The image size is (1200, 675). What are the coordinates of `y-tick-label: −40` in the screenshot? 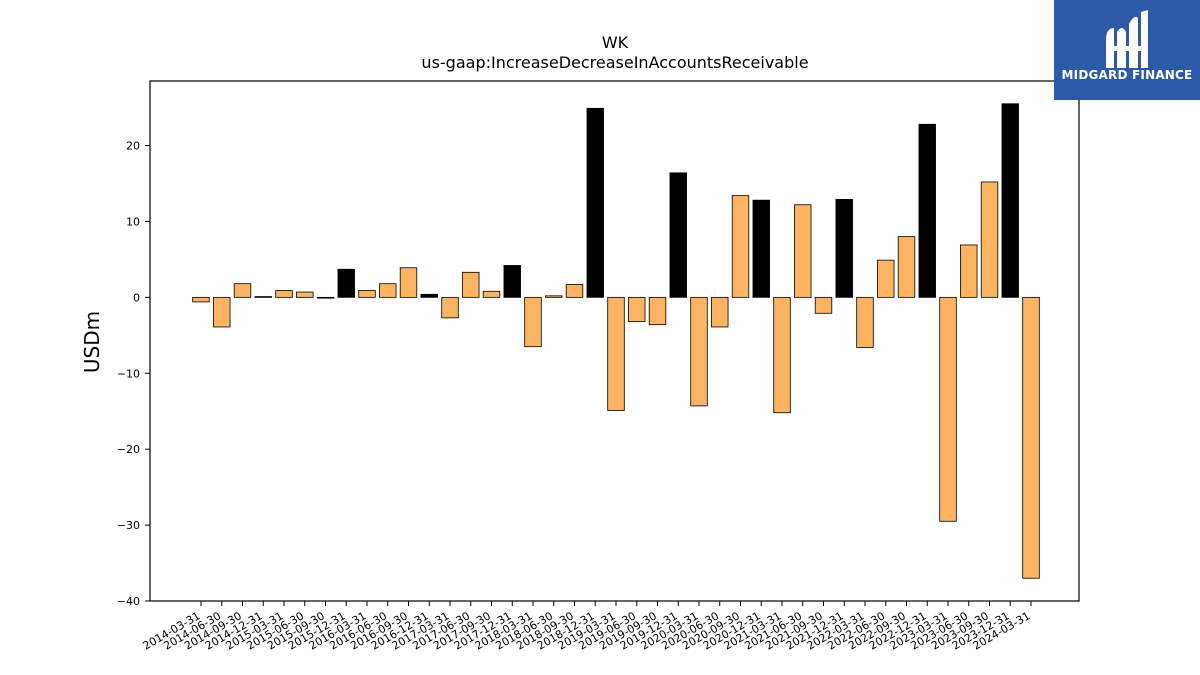 It's located at (128, 601).